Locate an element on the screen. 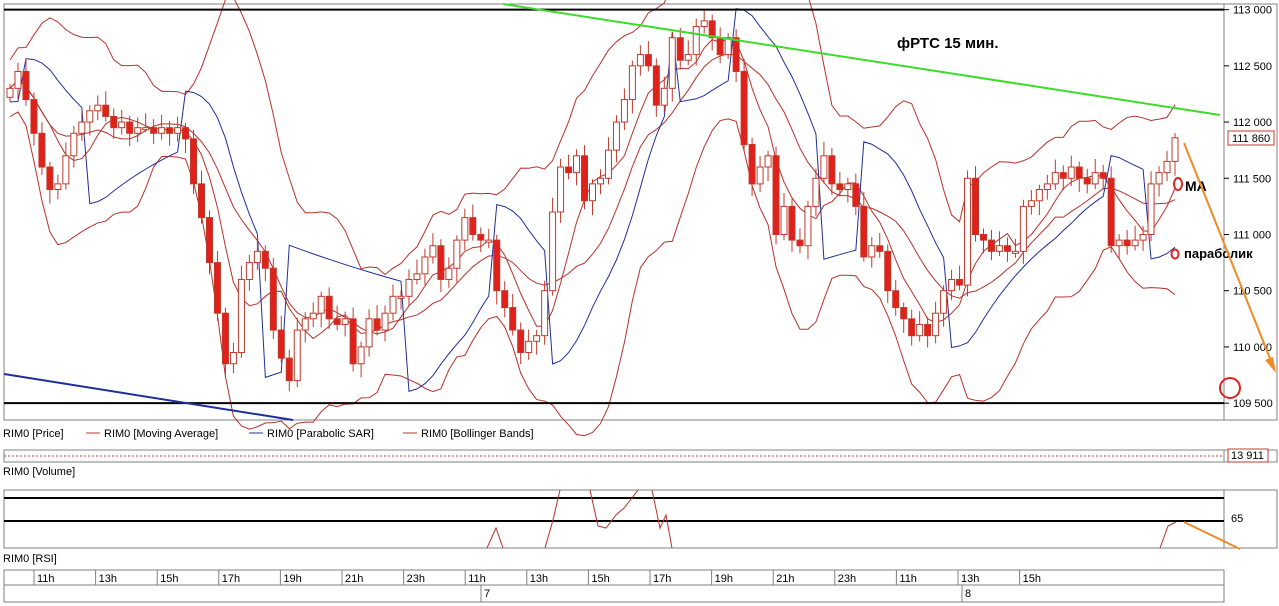 The height and width of the screenshot is (606, 1279). rsi-panel-title: RIM0 [RSI] is located at coordinates (30, 559).